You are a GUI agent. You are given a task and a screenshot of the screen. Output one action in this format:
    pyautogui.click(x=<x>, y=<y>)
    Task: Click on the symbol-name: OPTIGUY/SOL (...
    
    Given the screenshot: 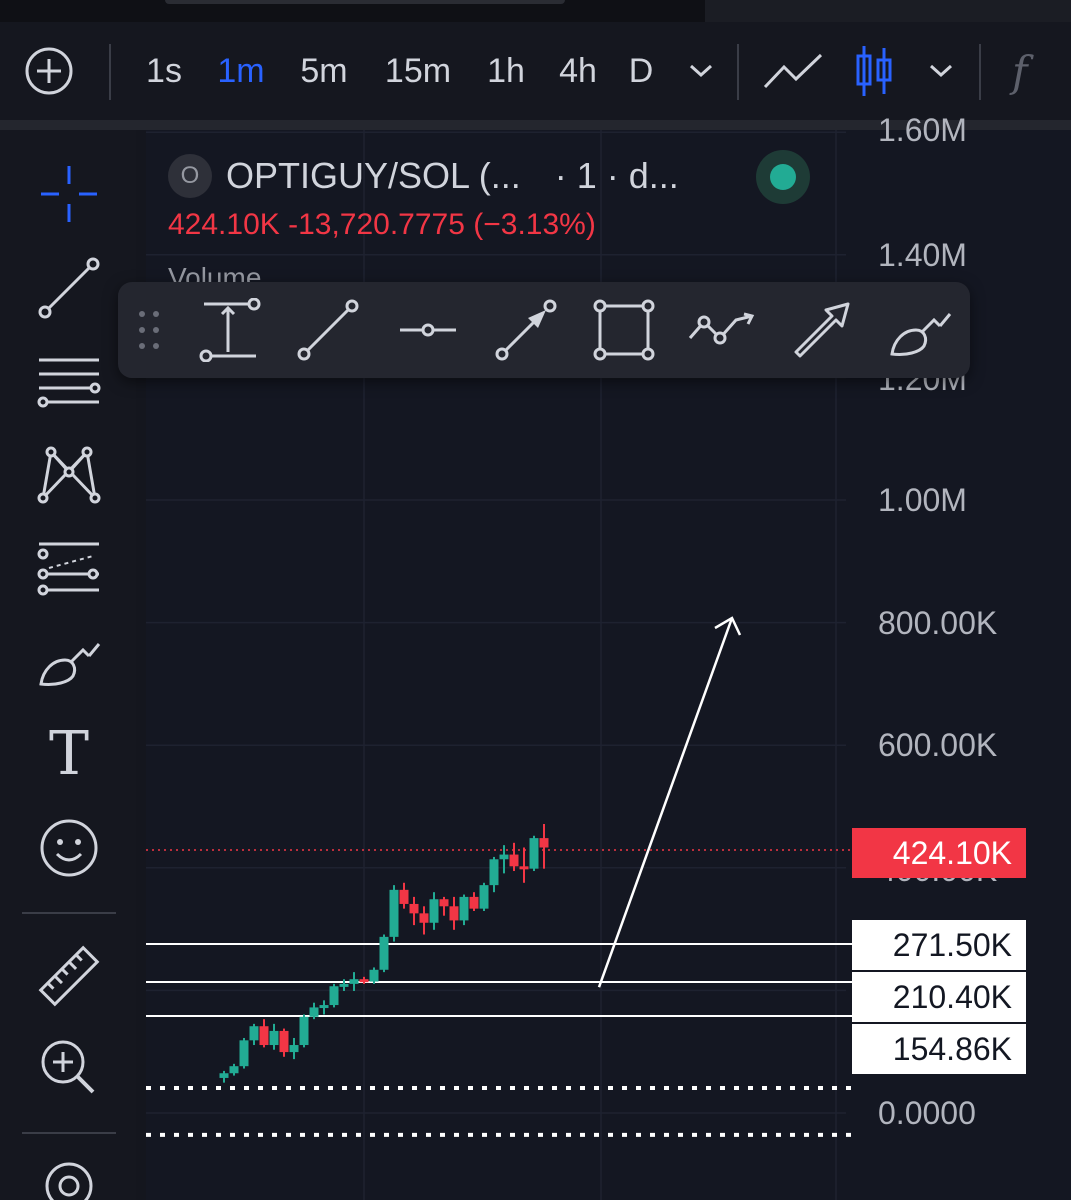 What is the action you would take?
    pyautogui.click(x=373, y=175)
    